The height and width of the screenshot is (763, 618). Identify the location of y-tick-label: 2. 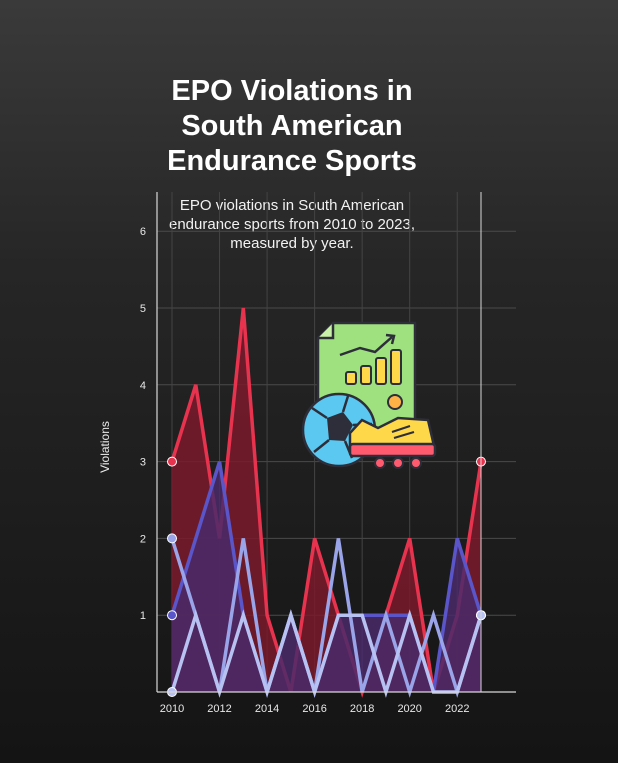
(143, 539).